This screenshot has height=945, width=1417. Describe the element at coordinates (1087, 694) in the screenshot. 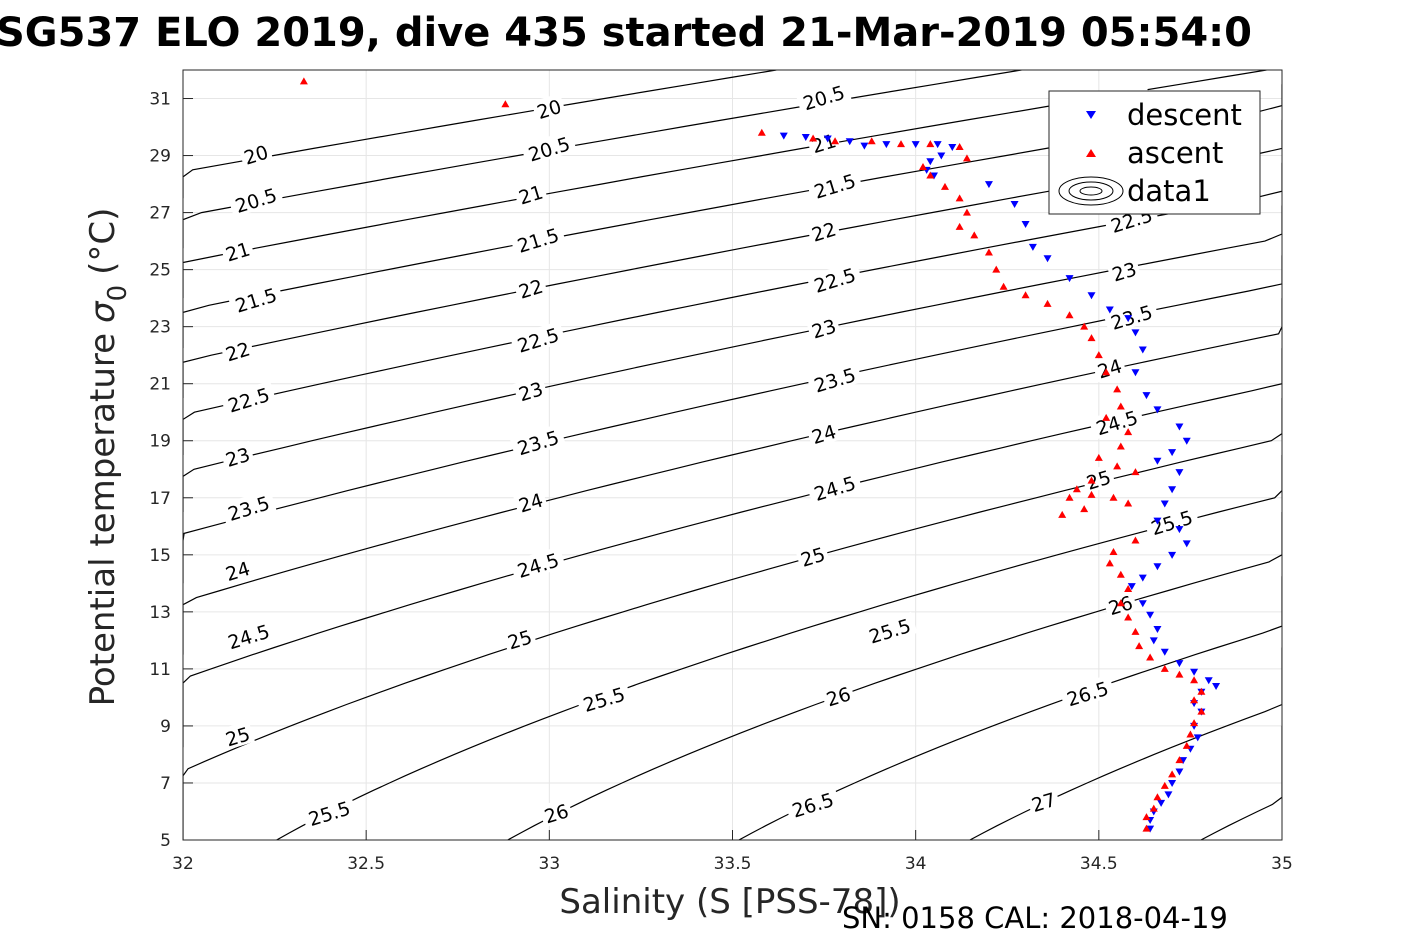

I see `contour-label-text: 26.5` at that location.